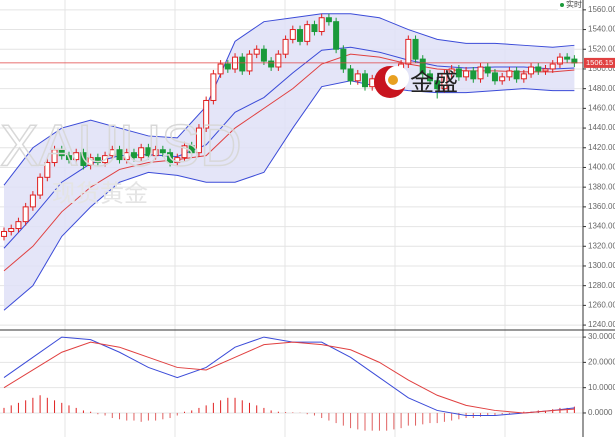  Describe the element at coordinates (601, 387) in the screenshot. I see `y-tick-label: 10.0000` at that location.